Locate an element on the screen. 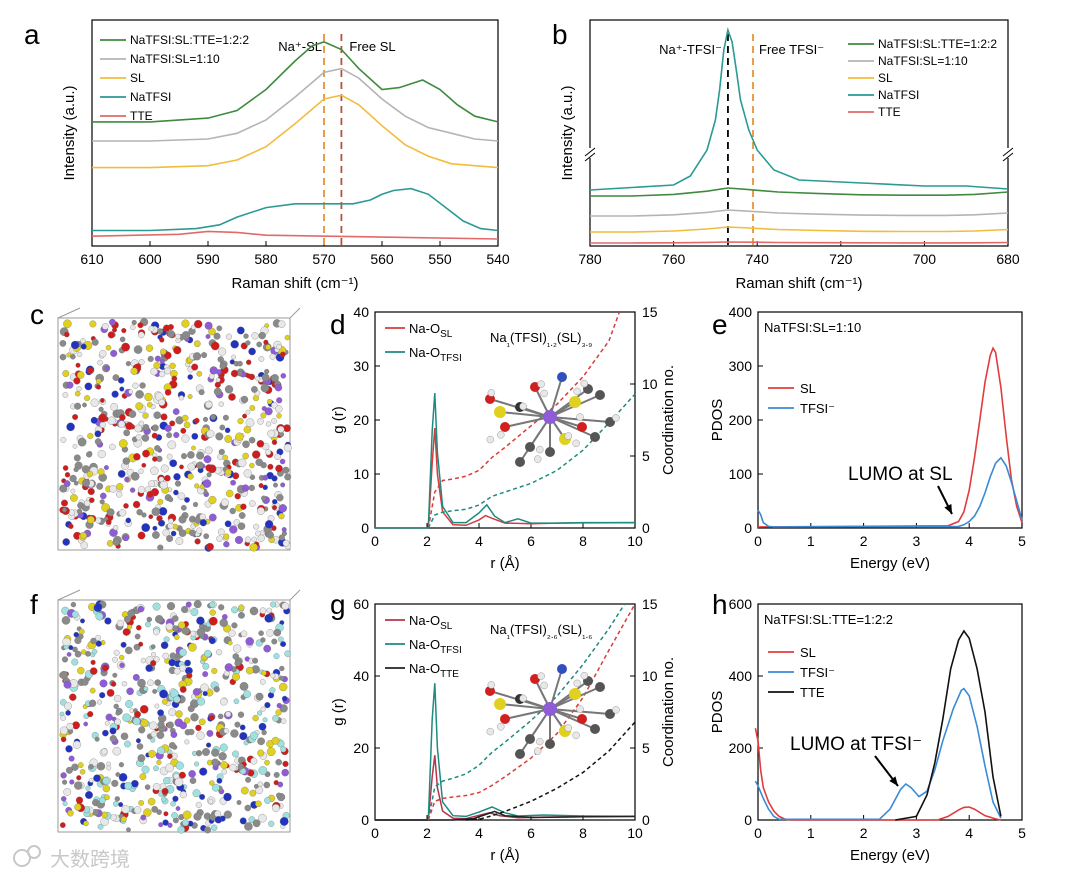 The width and height of the screenshot is (1080, 877). x-tick-label: 580 is located at coordinates (266, 259).